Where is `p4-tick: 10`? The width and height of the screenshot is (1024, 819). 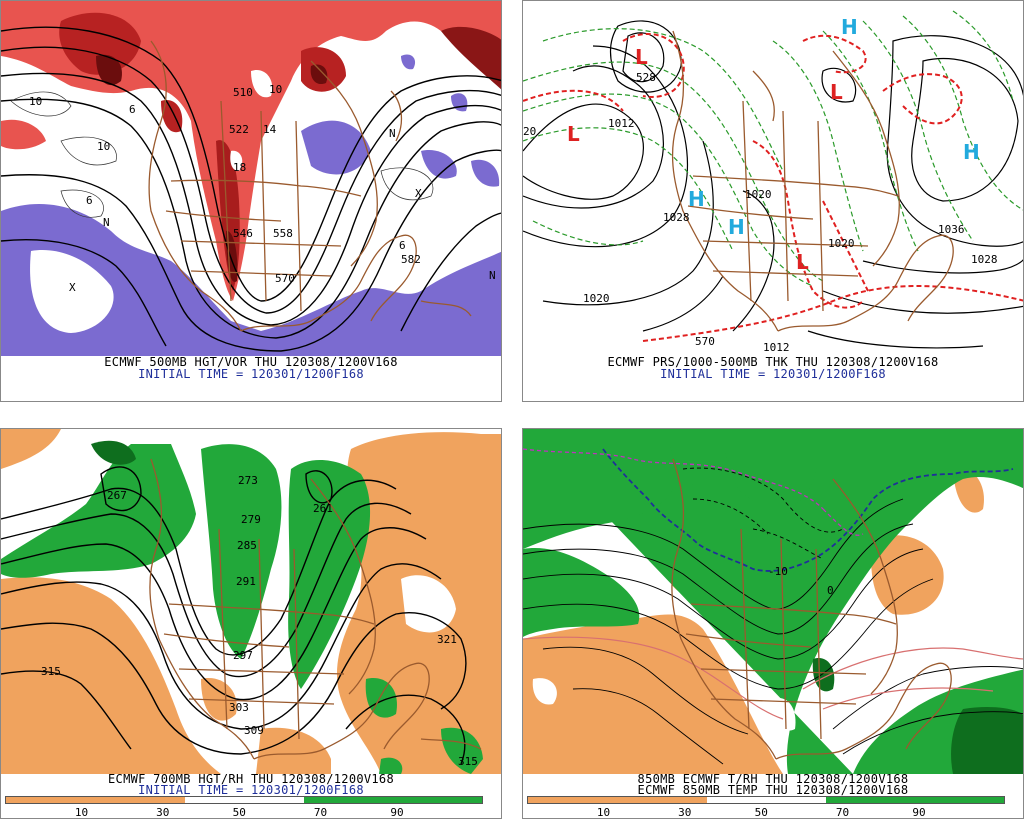 p4-tick: 10 is located at coordinates (603, 812).